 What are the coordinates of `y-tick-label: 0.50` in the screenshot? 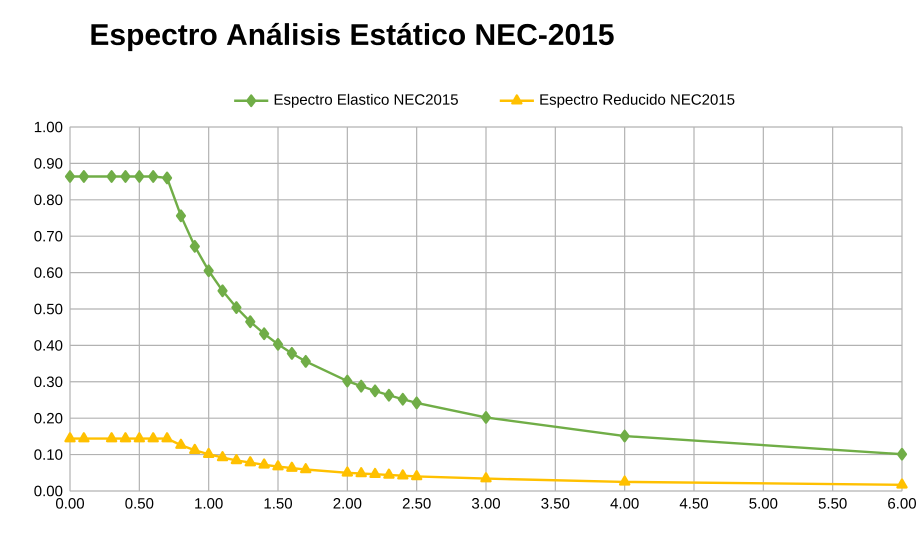 It's located at (48, 309).